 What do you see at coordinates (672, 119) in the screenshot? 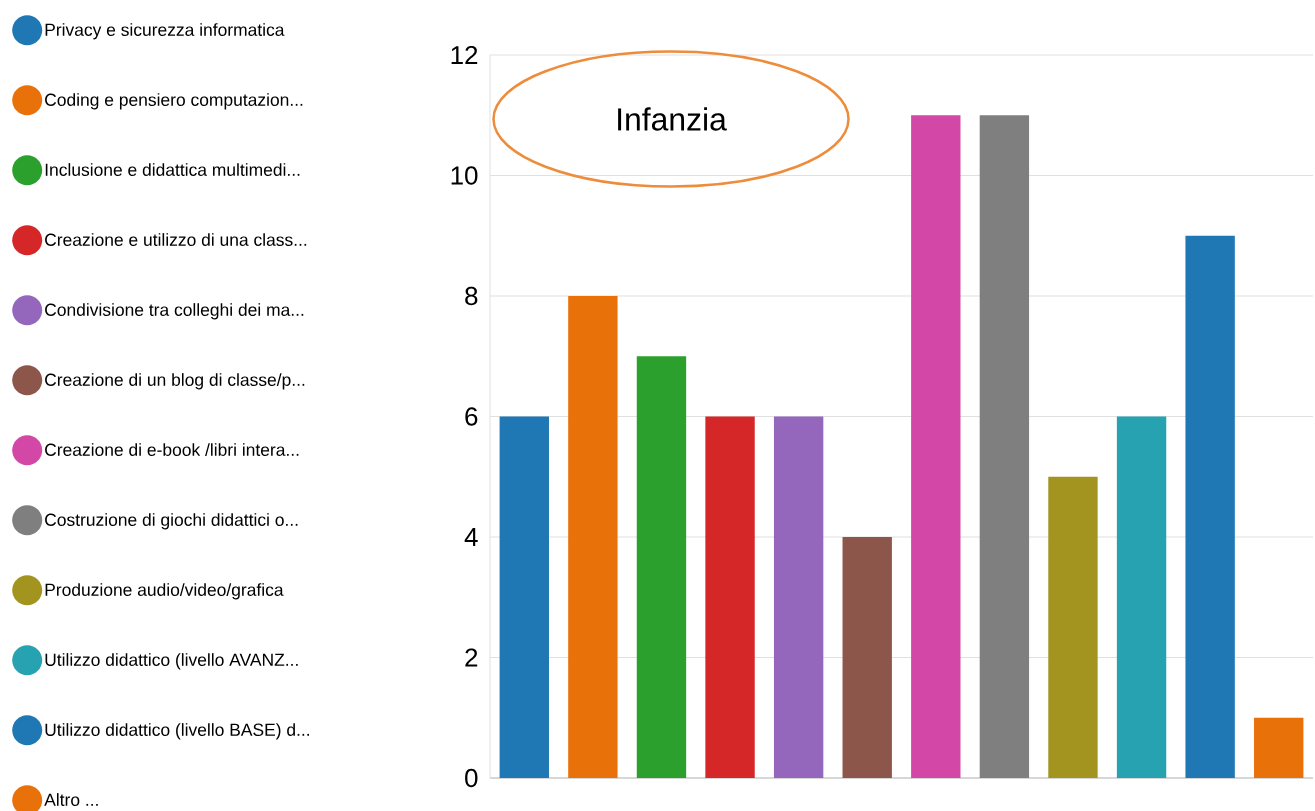
I see `text: Infanzia` at bounding box center [672, 119].